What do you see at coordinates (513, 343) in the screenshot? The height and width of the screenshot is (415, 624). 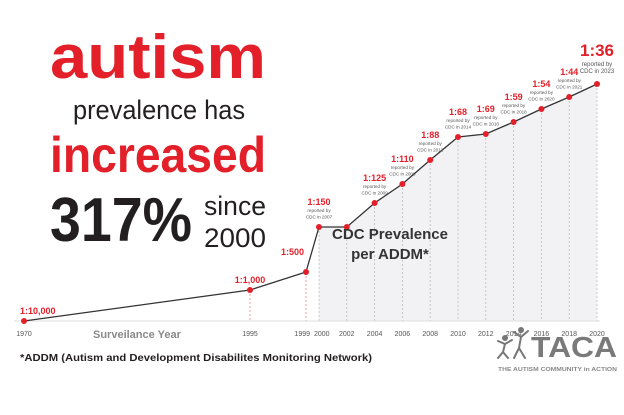 I see `people-figures-icon` at bounding box center [513, 343].